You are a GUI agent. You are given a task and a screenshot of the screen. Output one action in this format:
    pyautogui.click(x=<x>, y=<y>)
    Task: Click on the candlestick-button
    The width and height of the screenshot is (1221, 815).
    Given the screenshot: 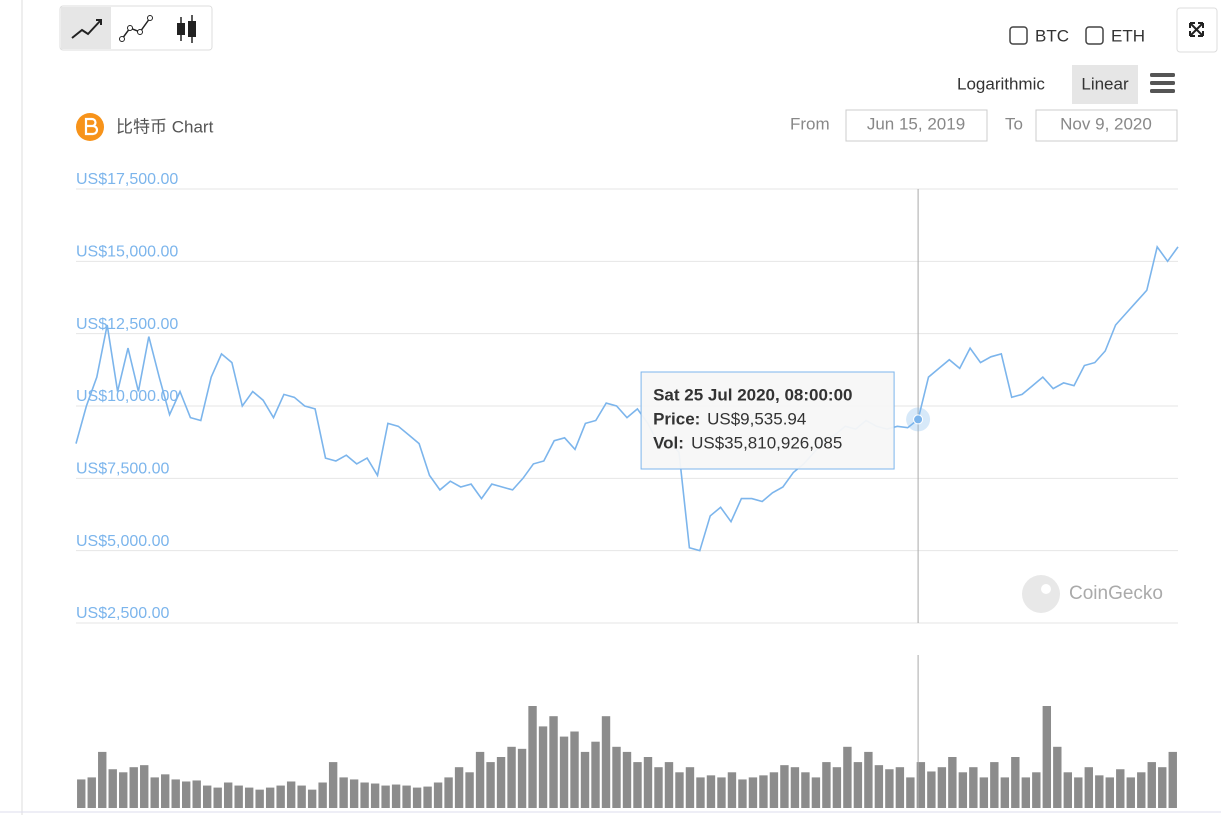 What is the action you would take?
    pyautogui.click(x=186, y=28)
    